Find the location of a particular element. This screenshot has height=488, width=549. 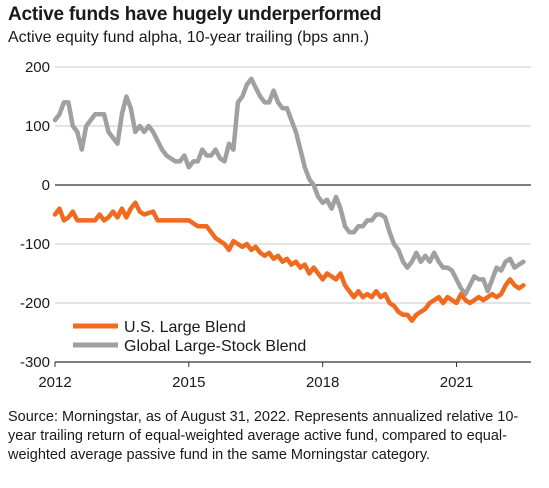

x-tick-label: 2012 is located at coordinates (54, 382).